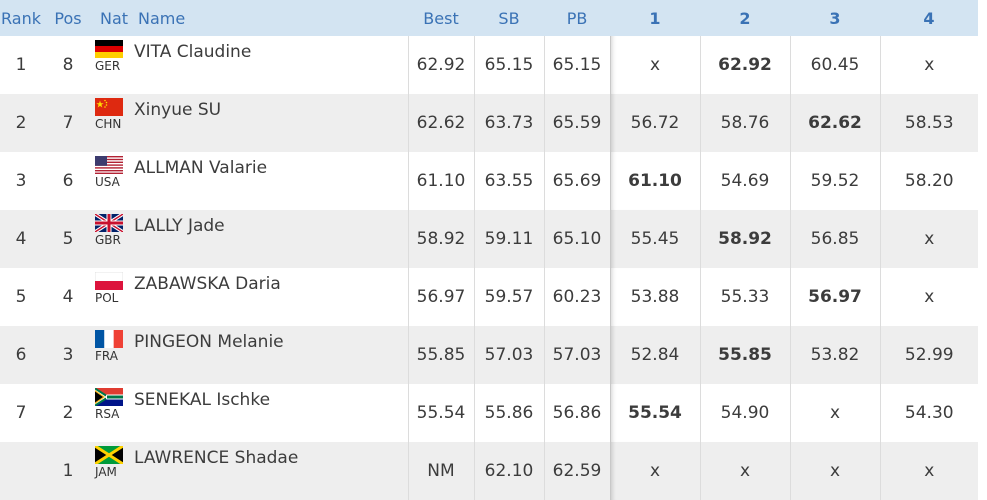  I want to click on athlete-name: ZABAWSKA Daria, so click(271, 297).